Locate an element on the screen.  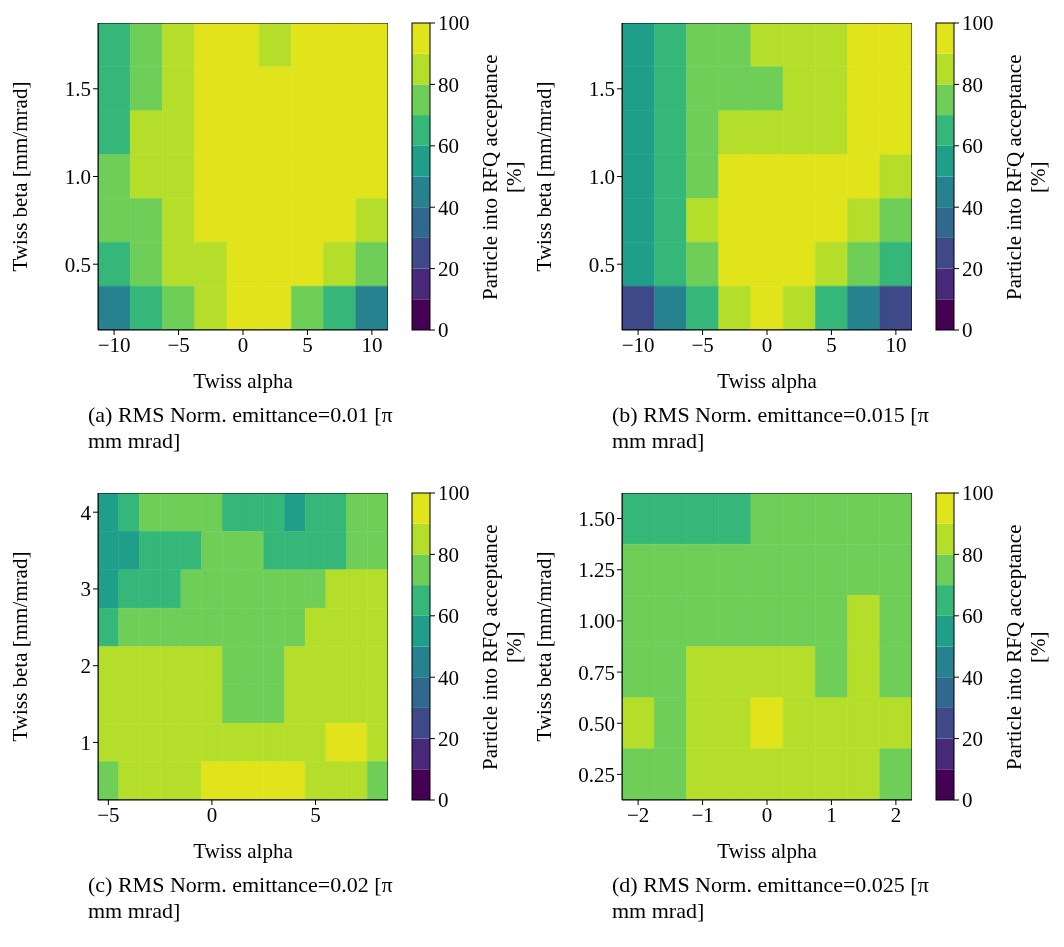
text: (d) RMS Norm. emittance=0.025 [π mm mrad] is located at coordinates (771, 898).